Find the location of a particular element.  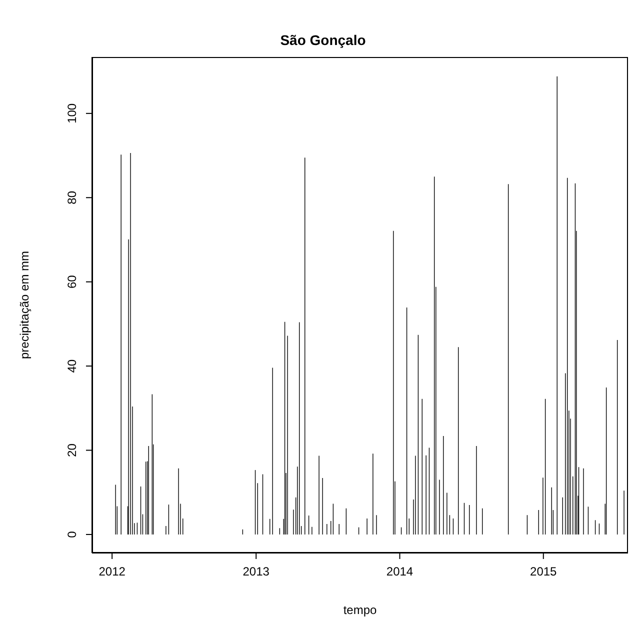

y-tick-label: 100 is located at coordinates (72, 113).